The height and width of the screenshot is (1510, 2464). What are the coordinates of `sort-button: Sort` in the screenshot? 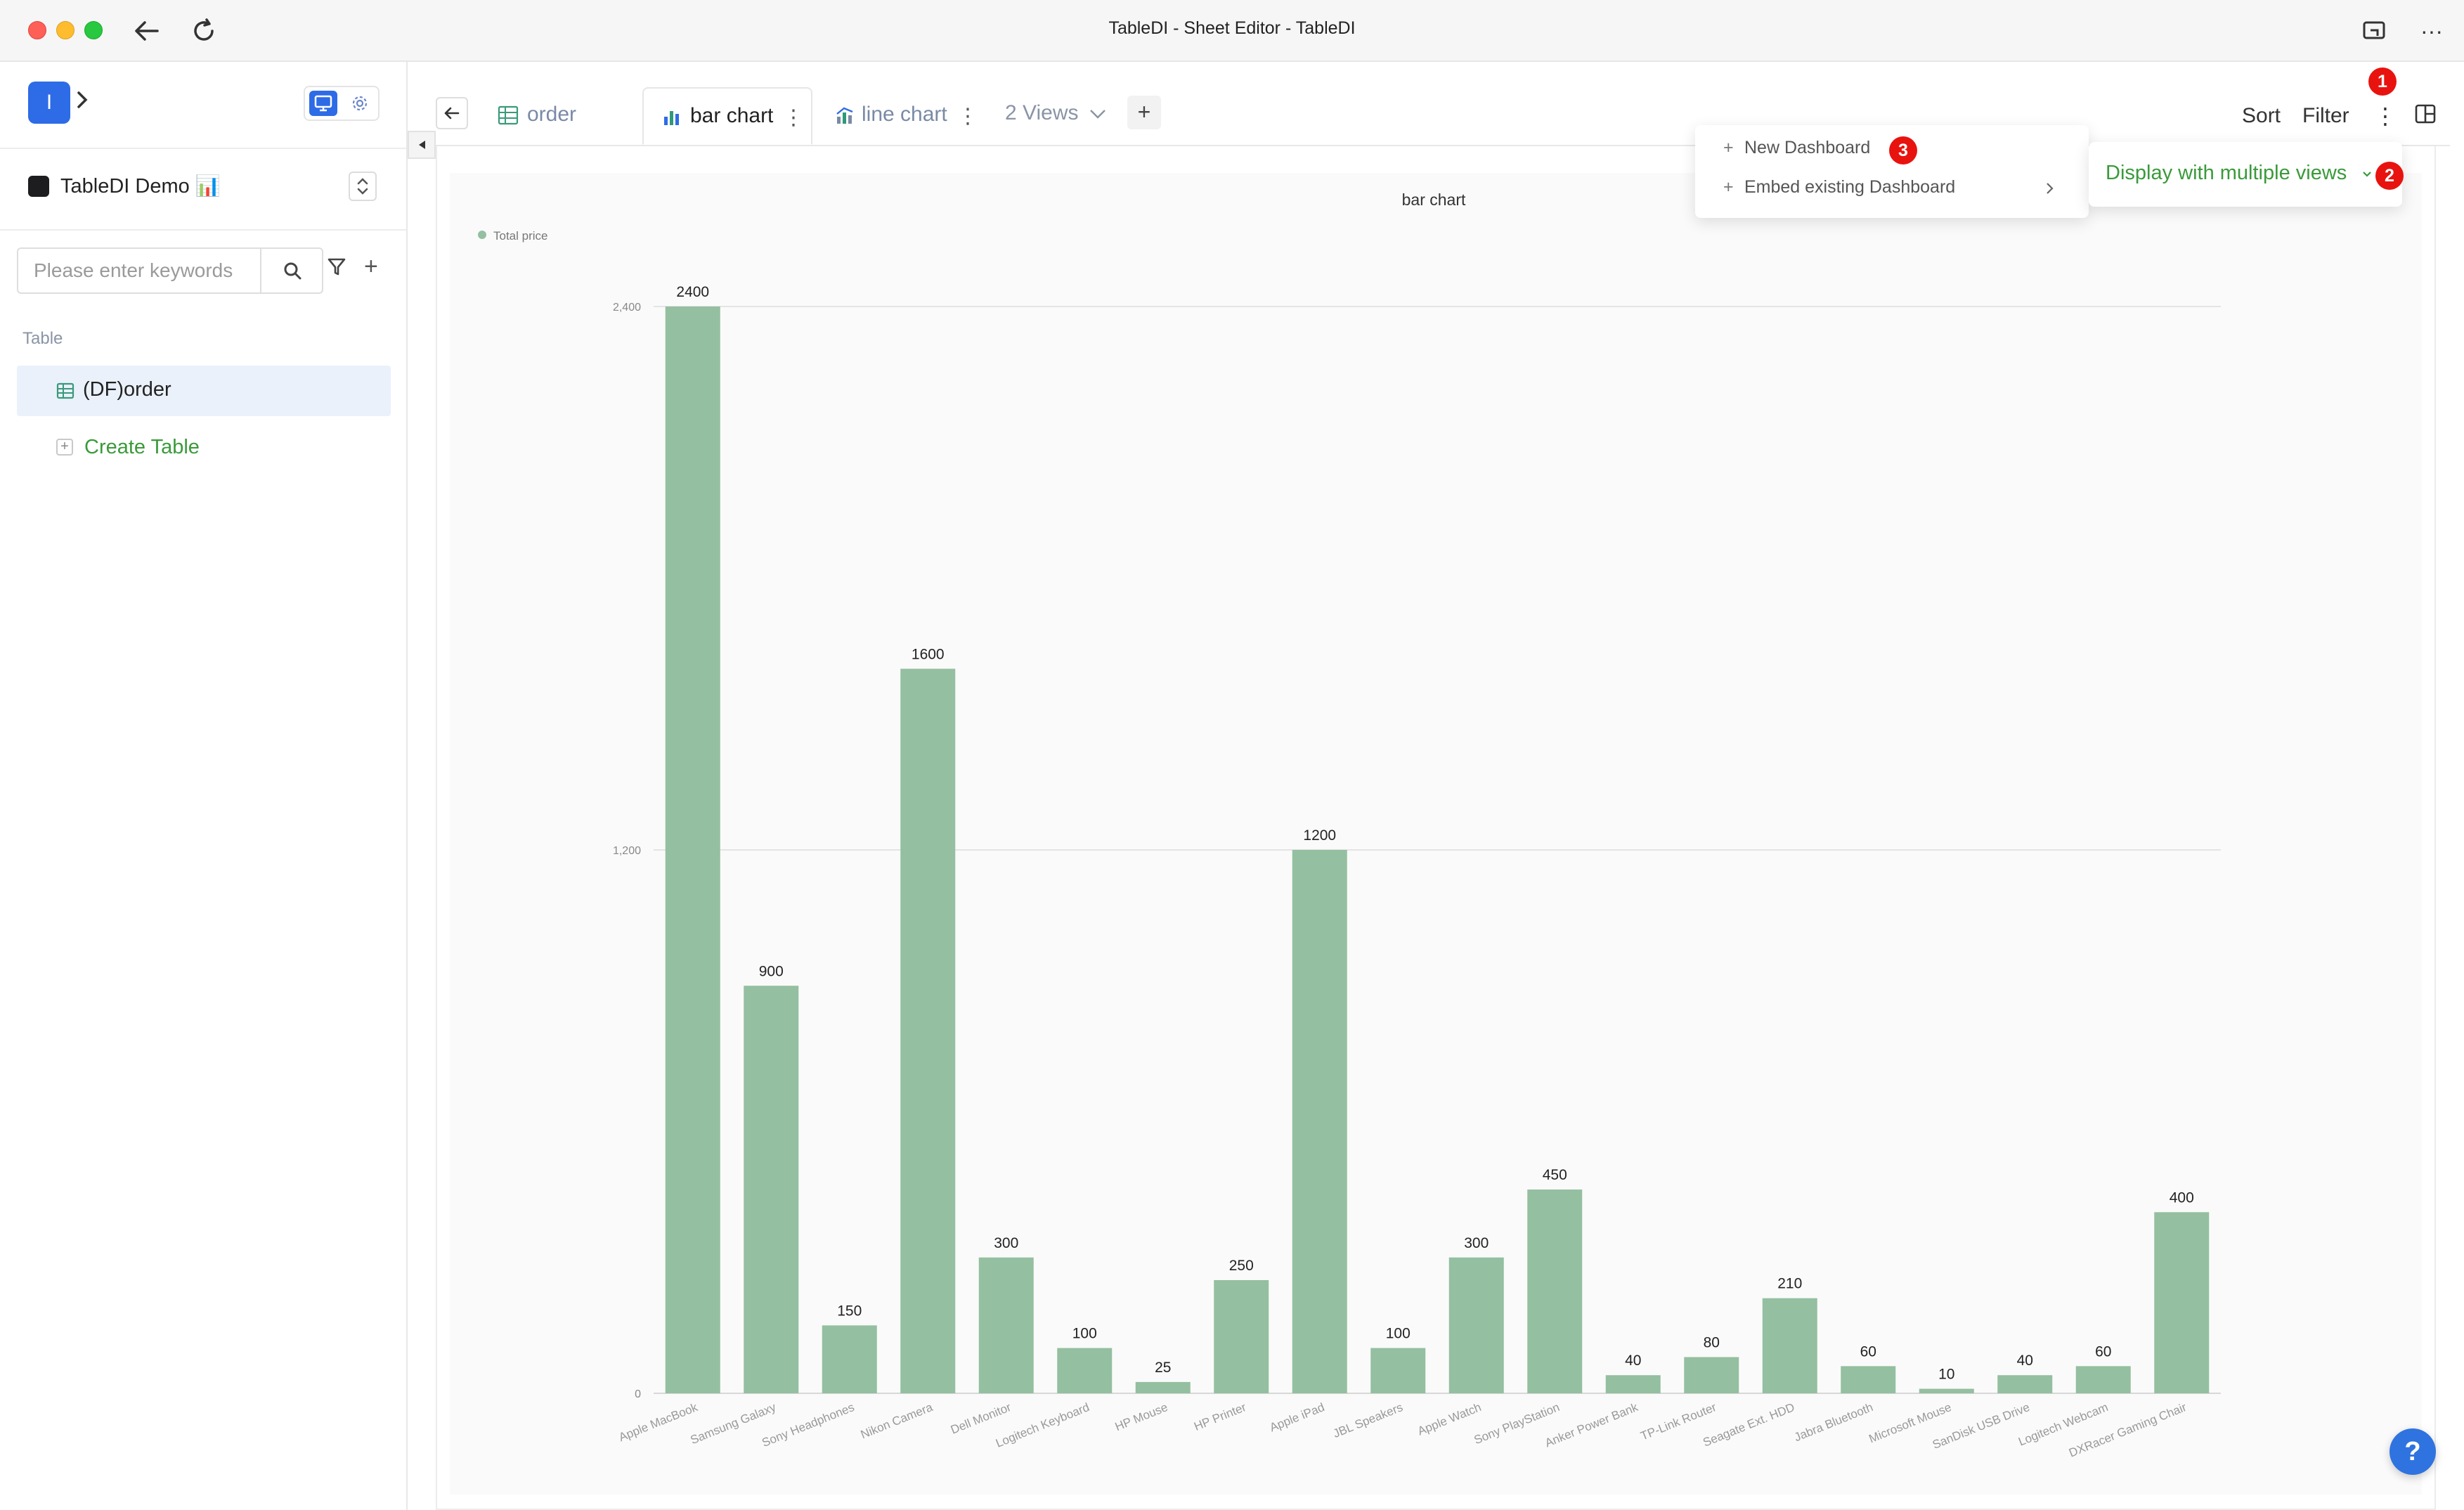 It's located at (2262, 115).